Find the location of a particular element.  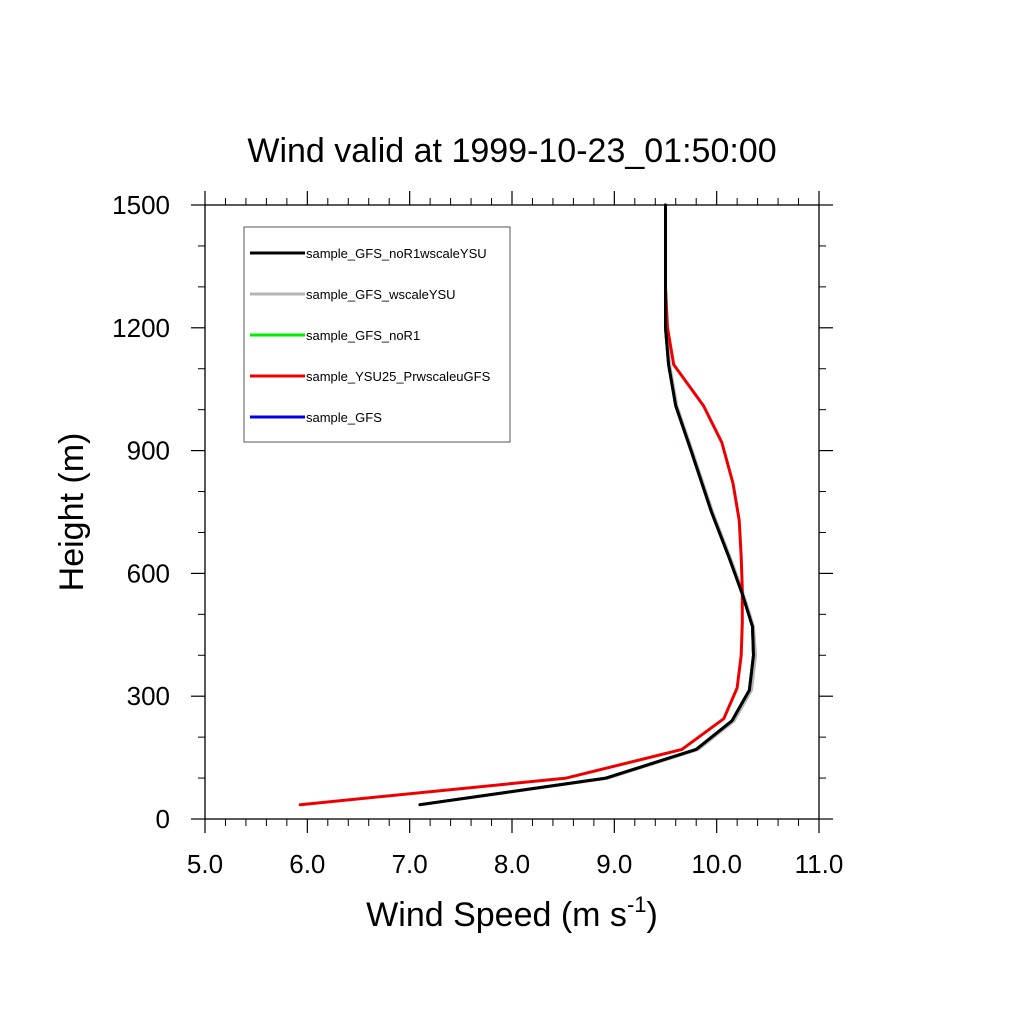

x-tick-label: 6.0 is located at coordinates (307, 864).